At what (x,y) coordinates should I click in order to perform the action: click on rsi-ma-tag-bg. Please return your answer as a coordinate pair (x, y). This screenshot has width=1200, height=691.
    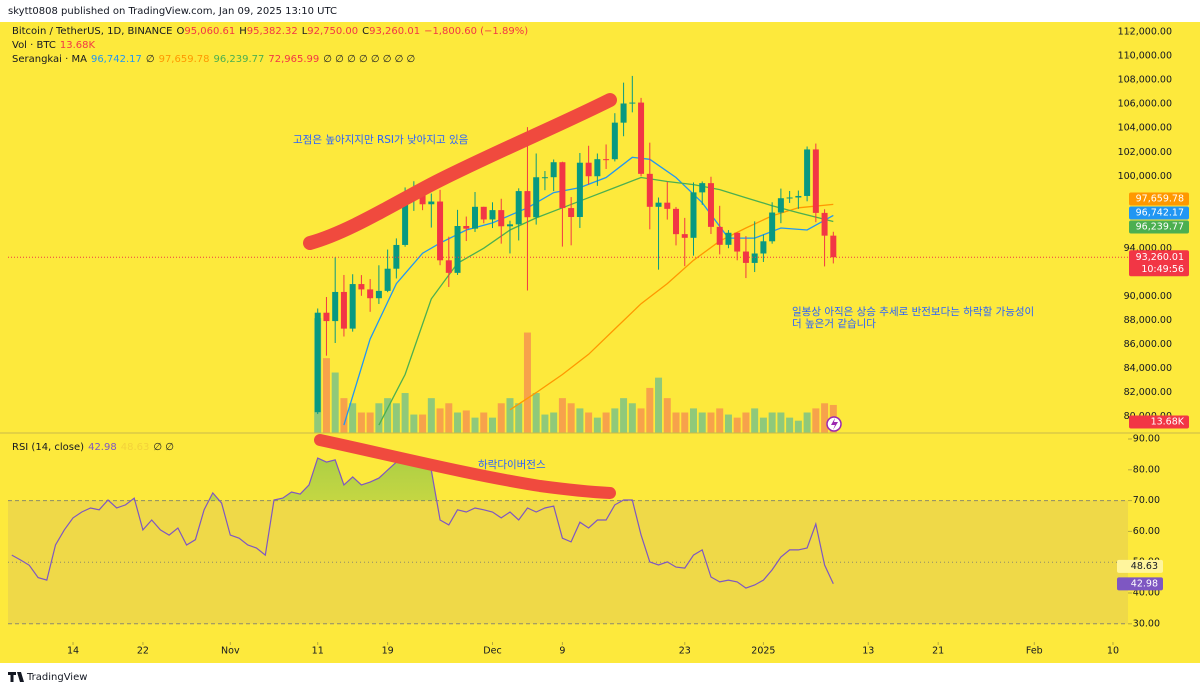
    Looking at the image, I should click on (1140, 566).